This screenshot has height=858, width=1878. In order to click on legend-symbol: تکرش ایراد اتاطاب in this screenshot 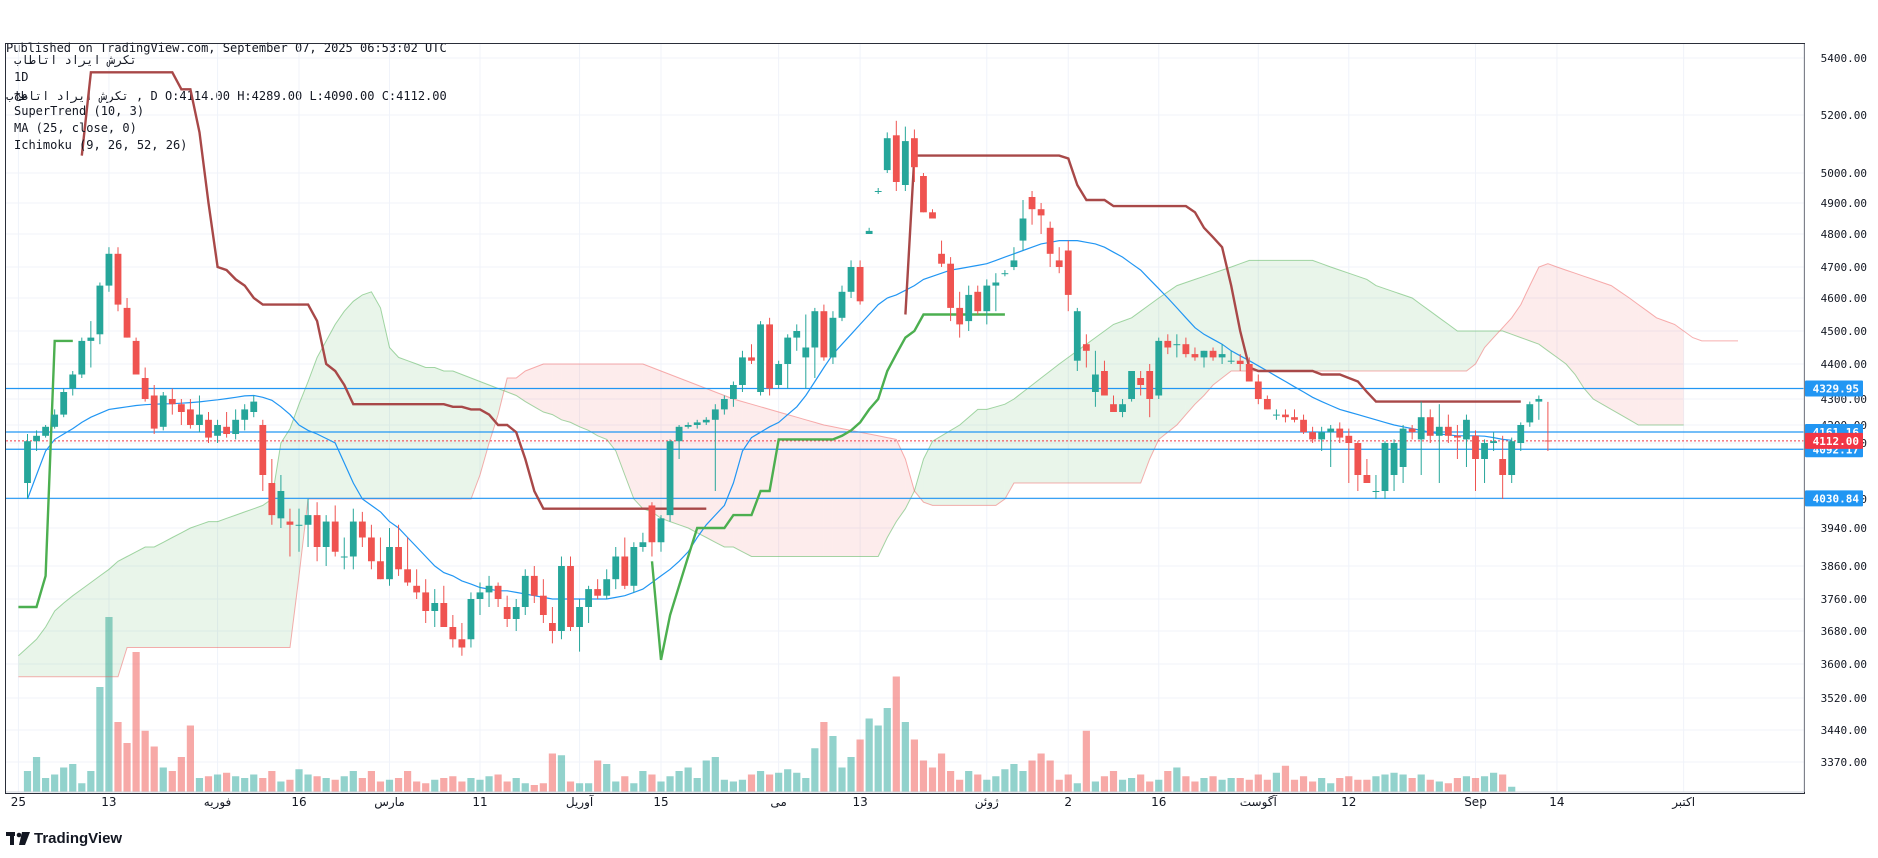, I will do `click(75, 60)`.